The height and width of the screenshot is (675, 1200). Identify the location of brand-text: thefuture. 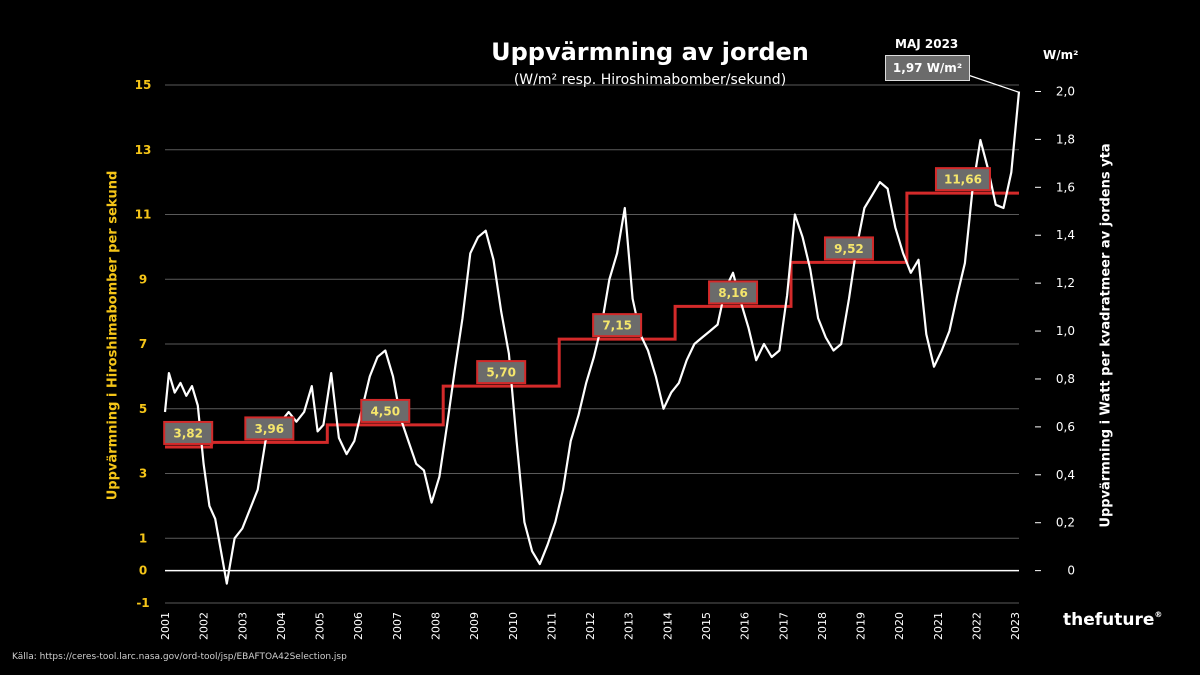
(1109, 620).